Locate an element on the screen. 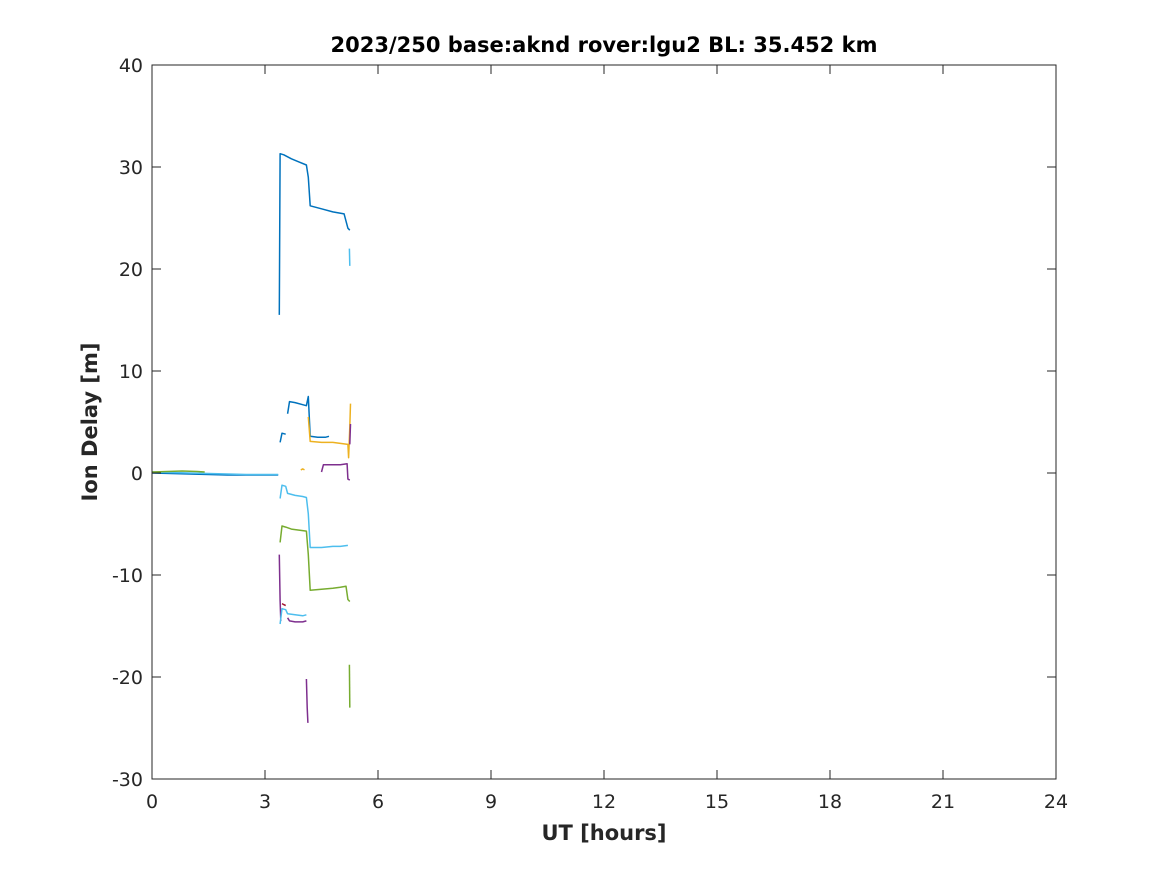  y-tick-label: 20 is located at coordinates (131, 270).